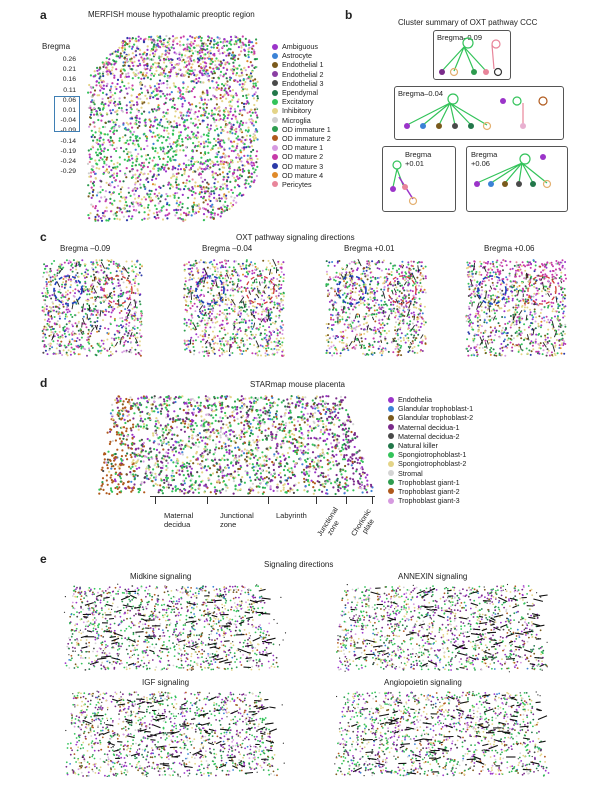  Describe the element at coordinates (468, 22) in the screenshot. I see `panel-b-title: Cluster summary of OXT pathway CCC` at that location.